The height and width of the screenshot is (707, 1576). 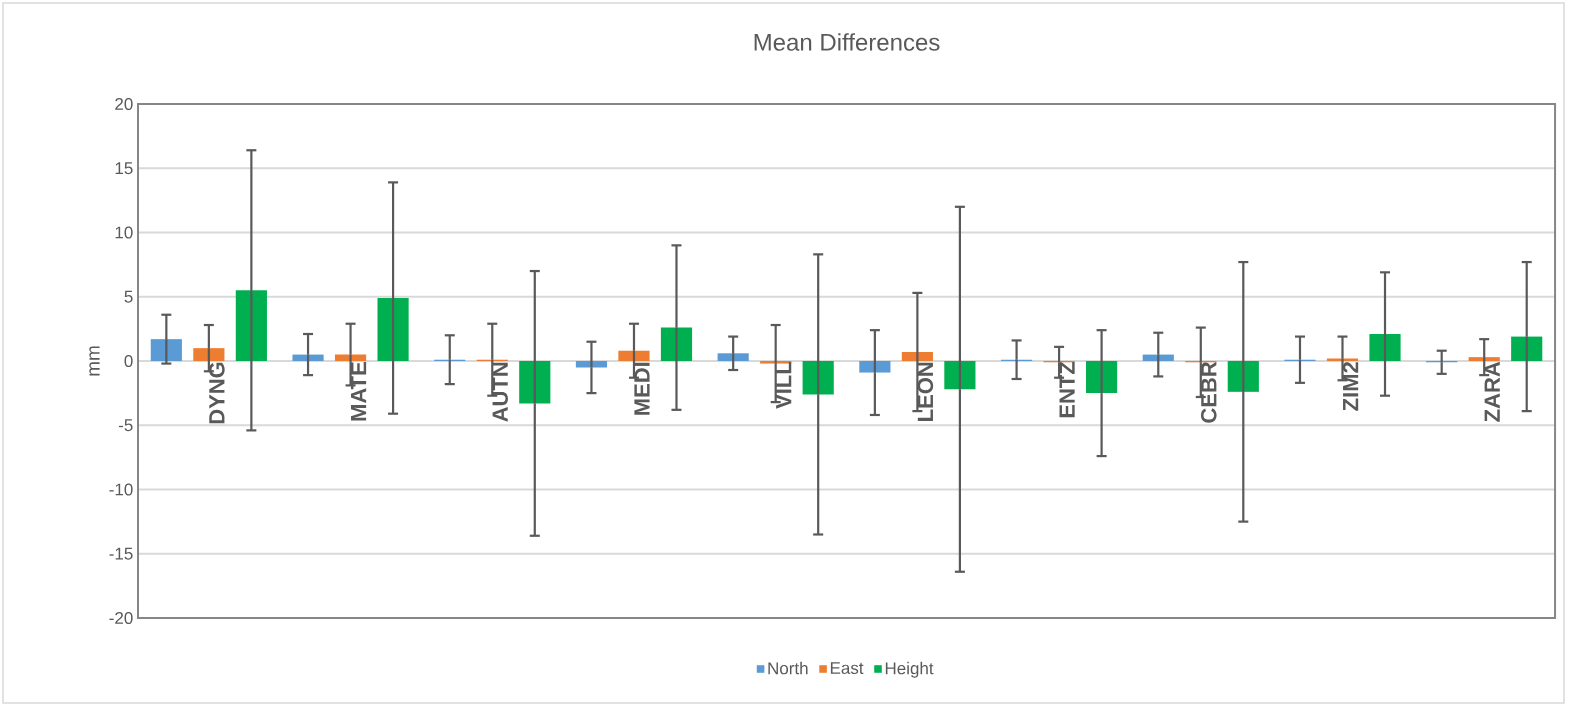 I want to click on x-tick-label: LEON, so click(x=925, y=391).